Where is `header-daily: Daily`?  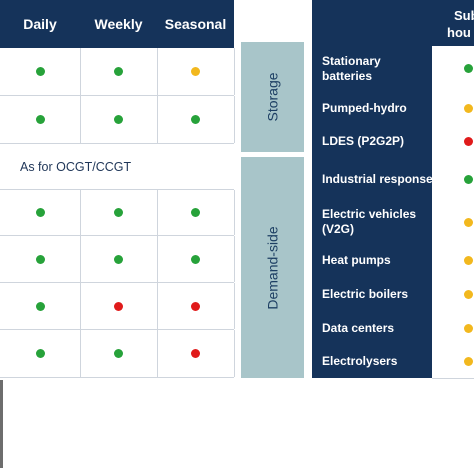 header-daily: Daily is located at coordinates (40, 24).